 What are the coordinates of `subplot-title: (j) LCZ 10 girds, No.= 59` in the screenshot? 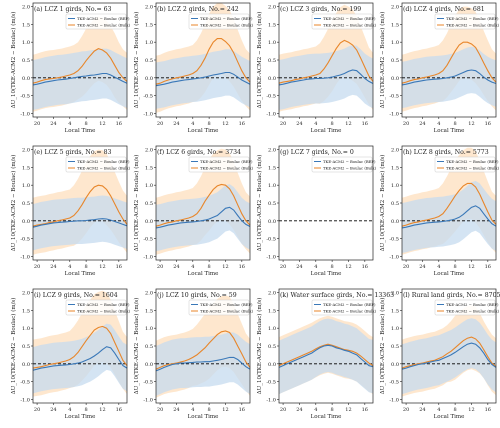 It's located at (197, 295).